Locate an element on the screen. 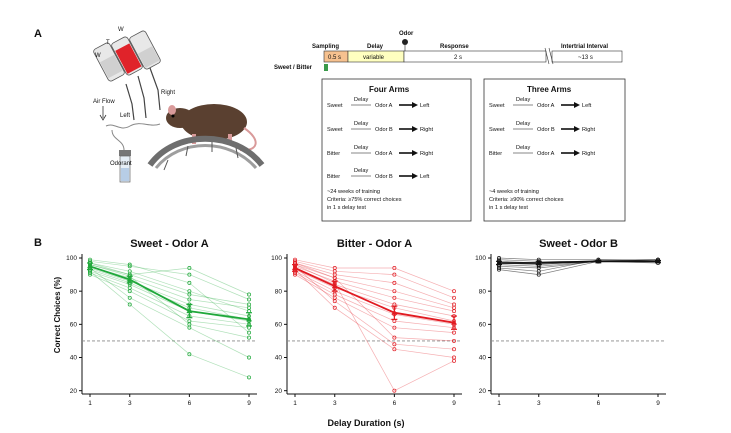  x-tick-label-2-2: 6 is located at coordinates (599, 403).